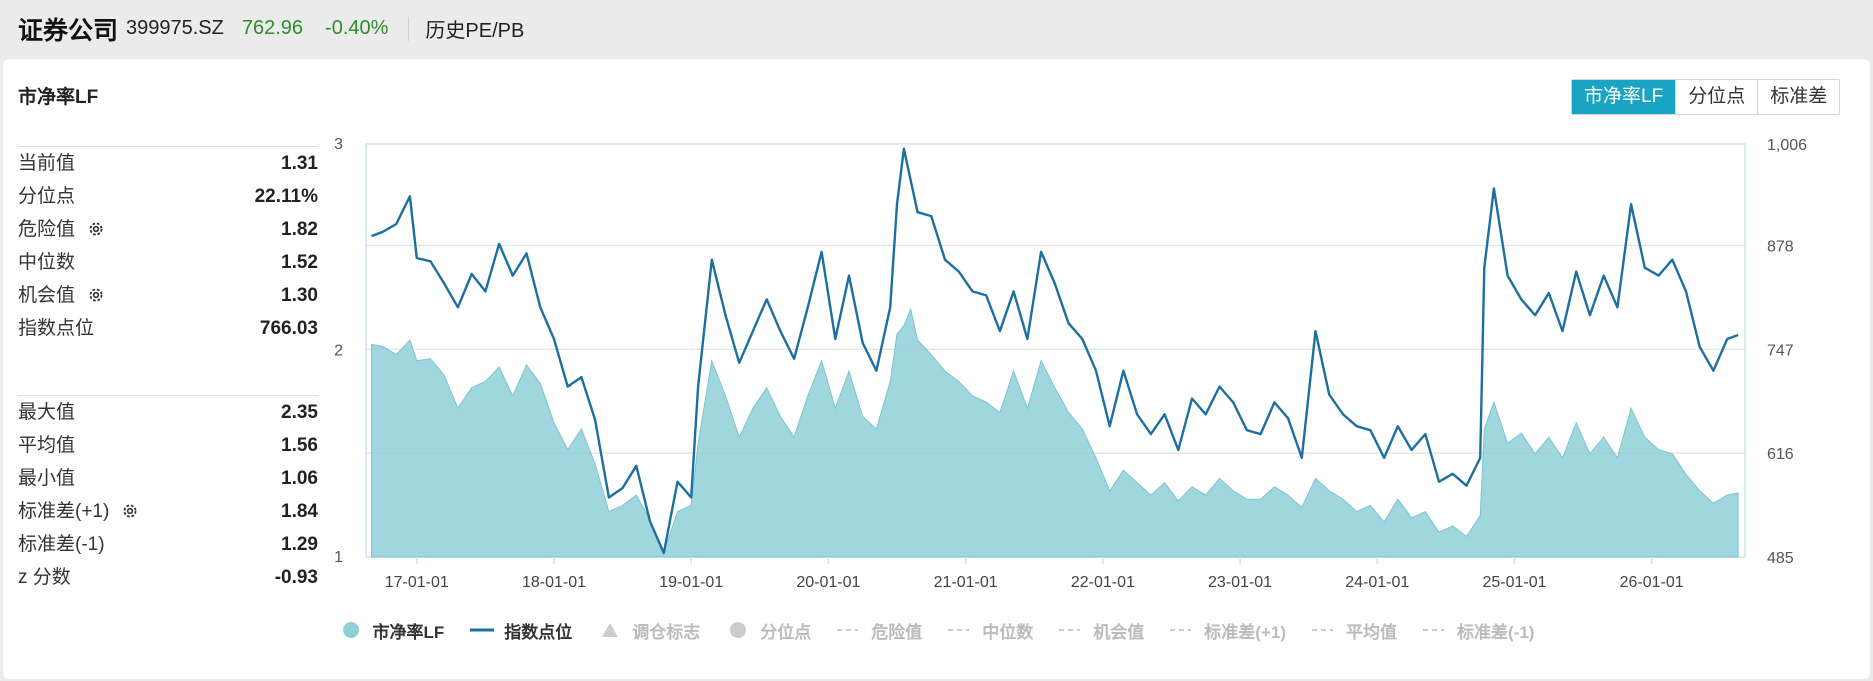 Image resolution: width=1873 pixels, height=681 pixels. What do you see at coordinates (58, 97) in the screenshot?
I see `panel-title: 市净率LF` at bounding box center [58, 97].